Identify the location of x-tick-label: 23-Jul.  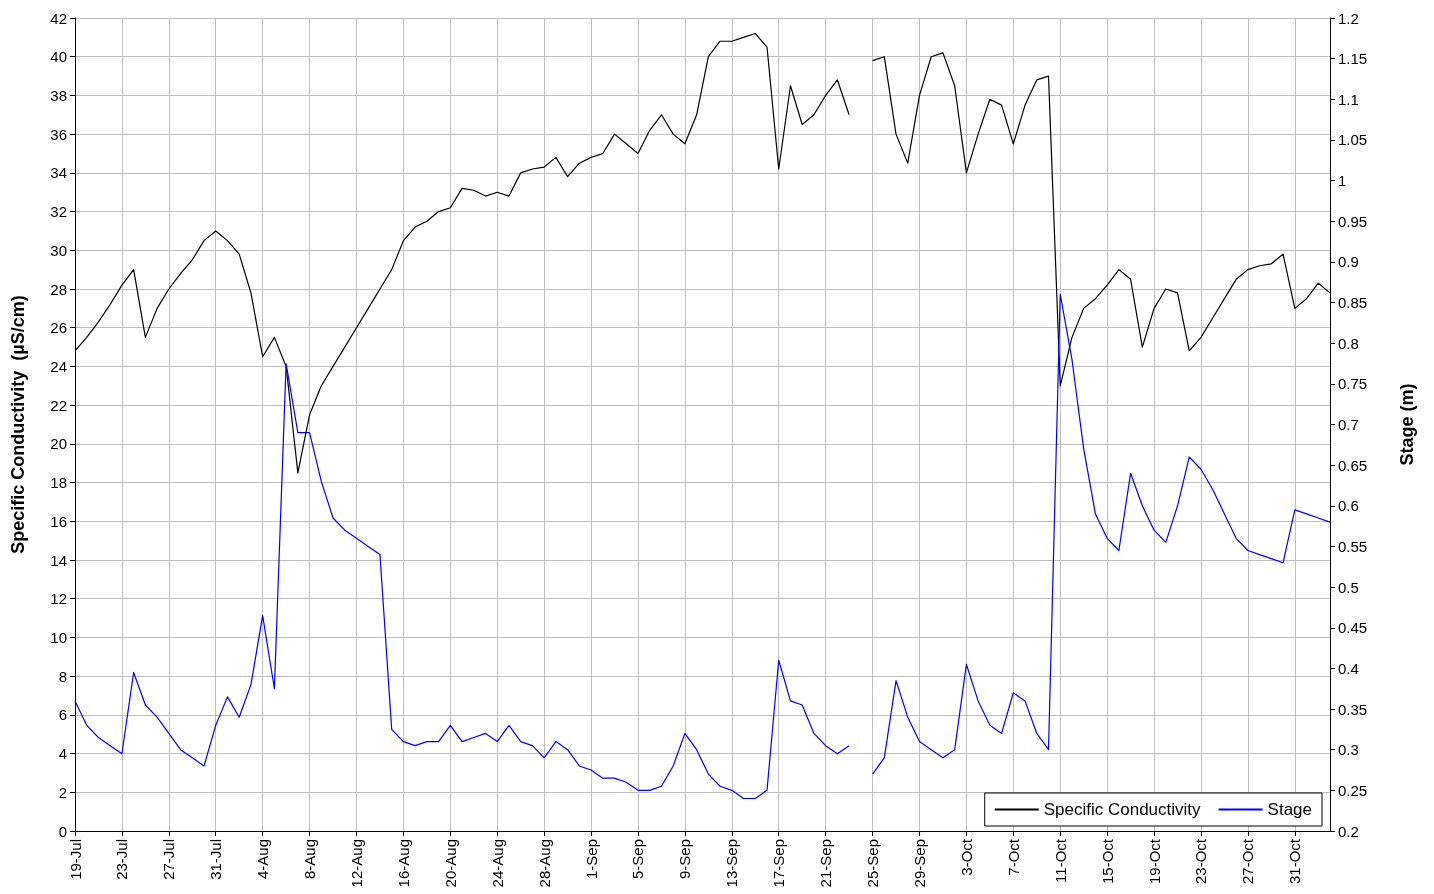
(122, 859).